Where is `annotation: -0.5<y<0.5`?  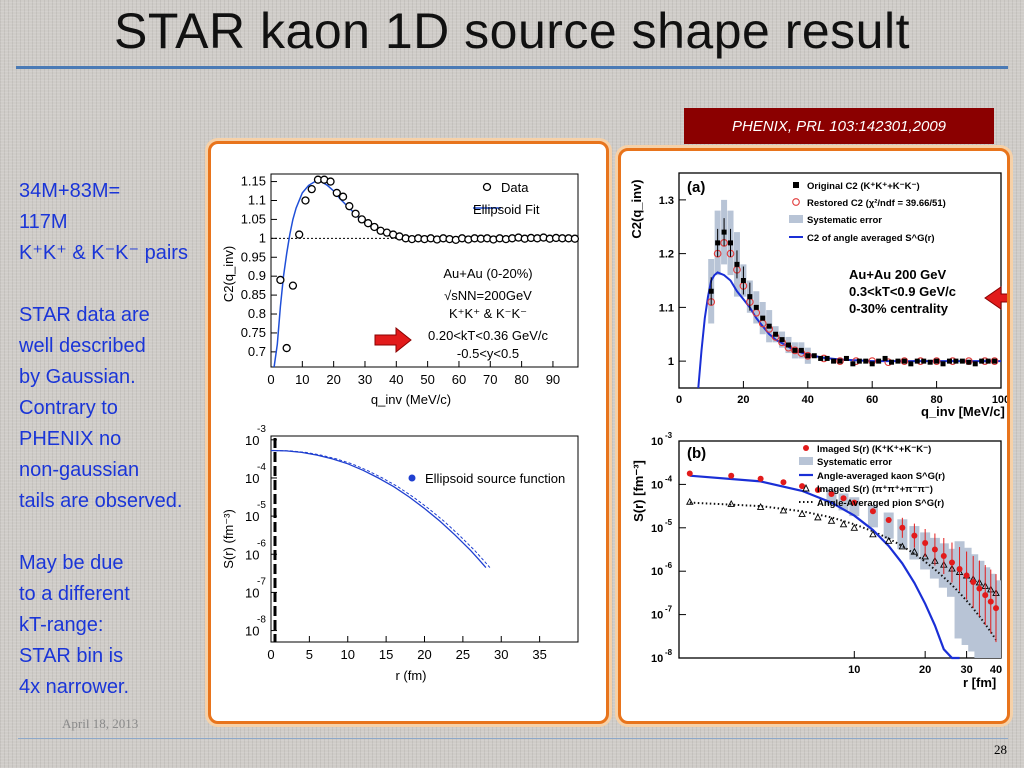
annotation: -0.5<y<0.5 is located at coordinates (488, 353).